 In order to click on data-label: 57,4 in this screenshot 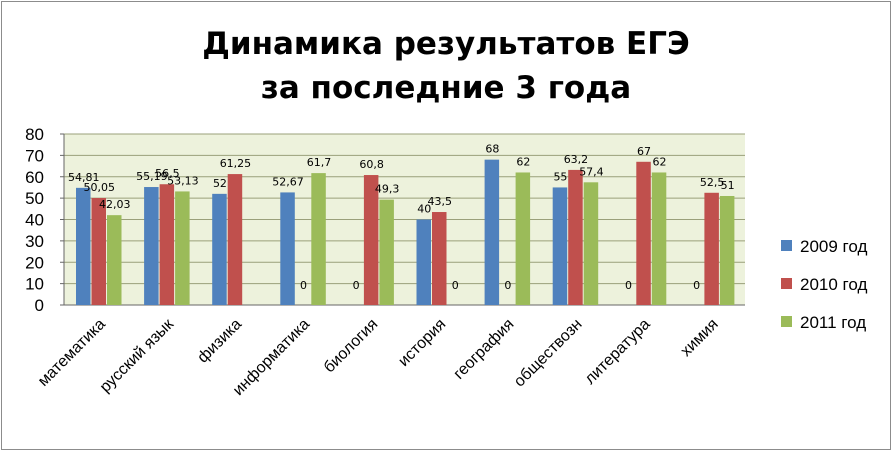, I will do `click(591, 171)`.